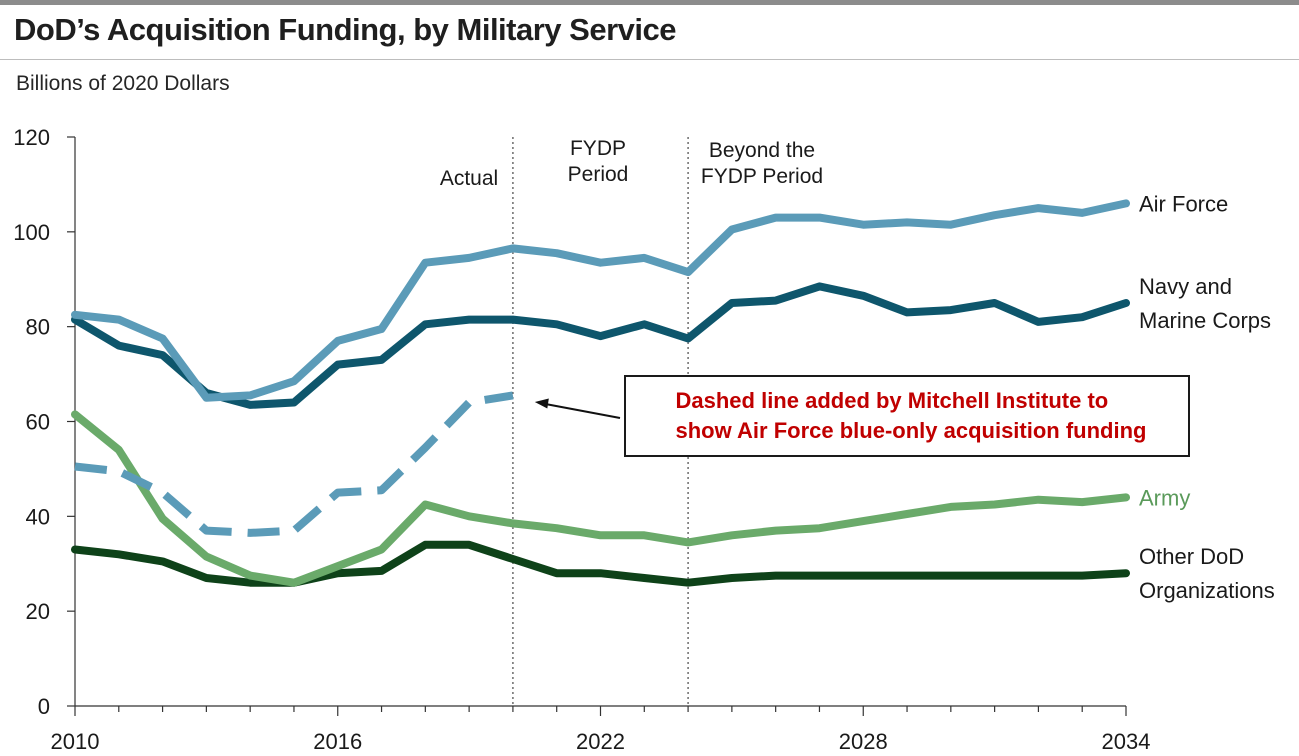 The height and width of the screenshot is (756, 1299). Describe the element at coordinates (38, 422) in the screenshot. I see `y-tick-label: 60` at that location.